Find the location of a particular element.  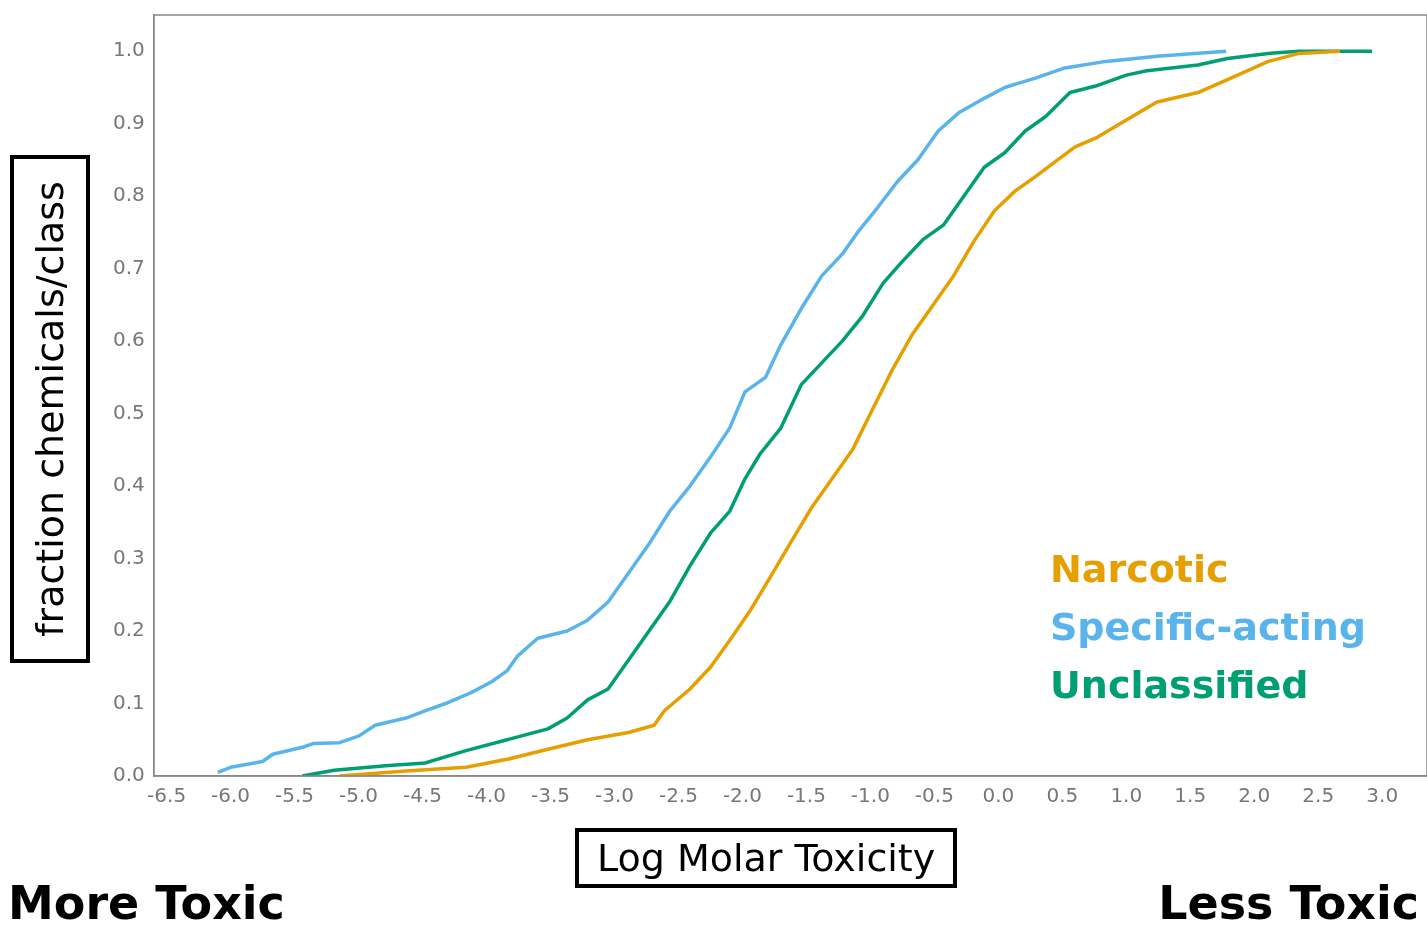

x-tick-label: -0.5 is located at coordinates (934, 795).